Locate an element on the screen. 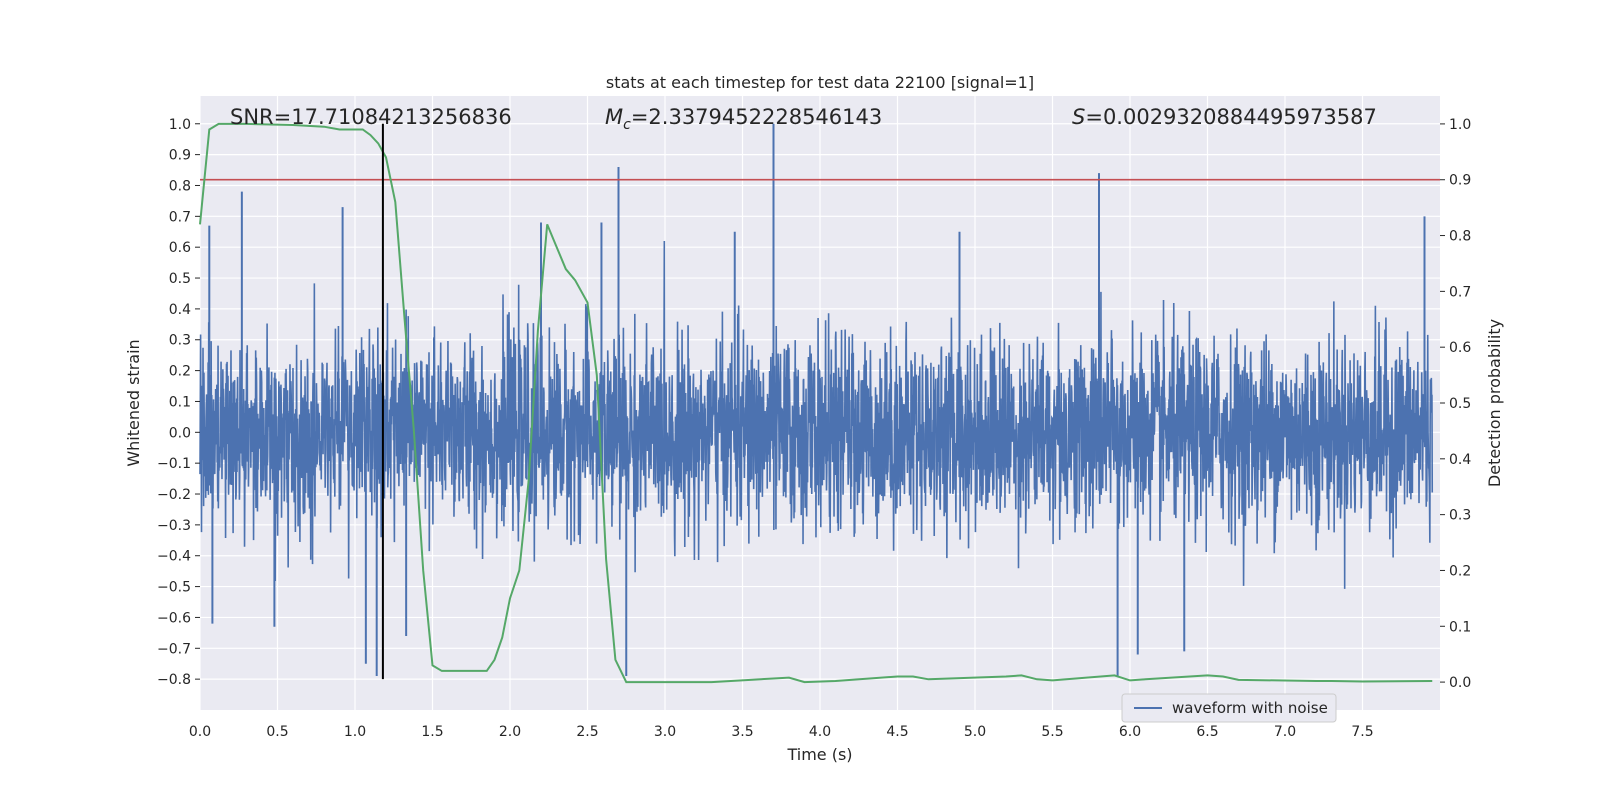 This screenshot has height=800, width=1600. y-tick-label: −0.3 is located at coordinates (174, 526).